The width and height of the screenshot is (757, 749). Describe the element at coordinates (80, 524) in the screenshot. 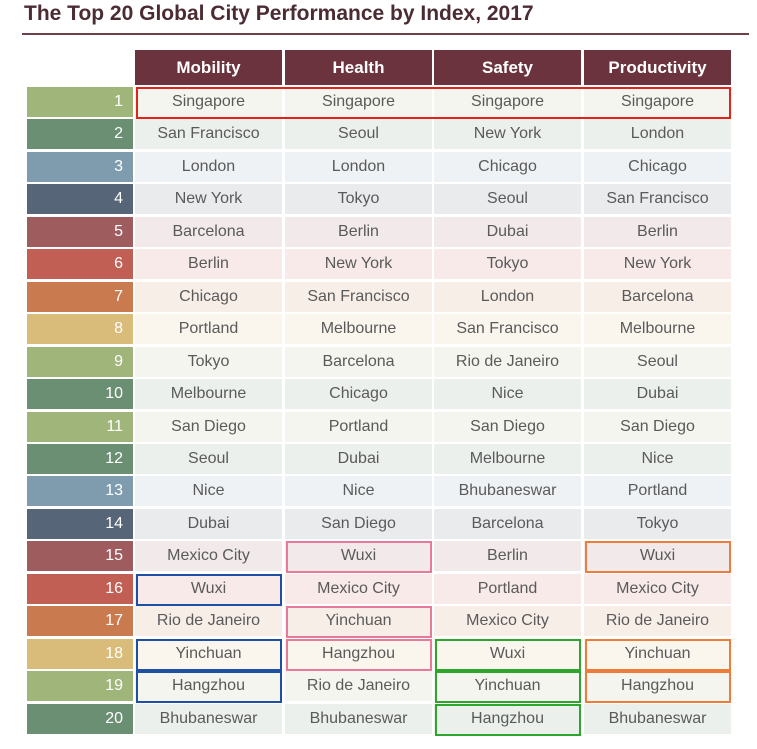

I see `rank-label: 14` at that location.